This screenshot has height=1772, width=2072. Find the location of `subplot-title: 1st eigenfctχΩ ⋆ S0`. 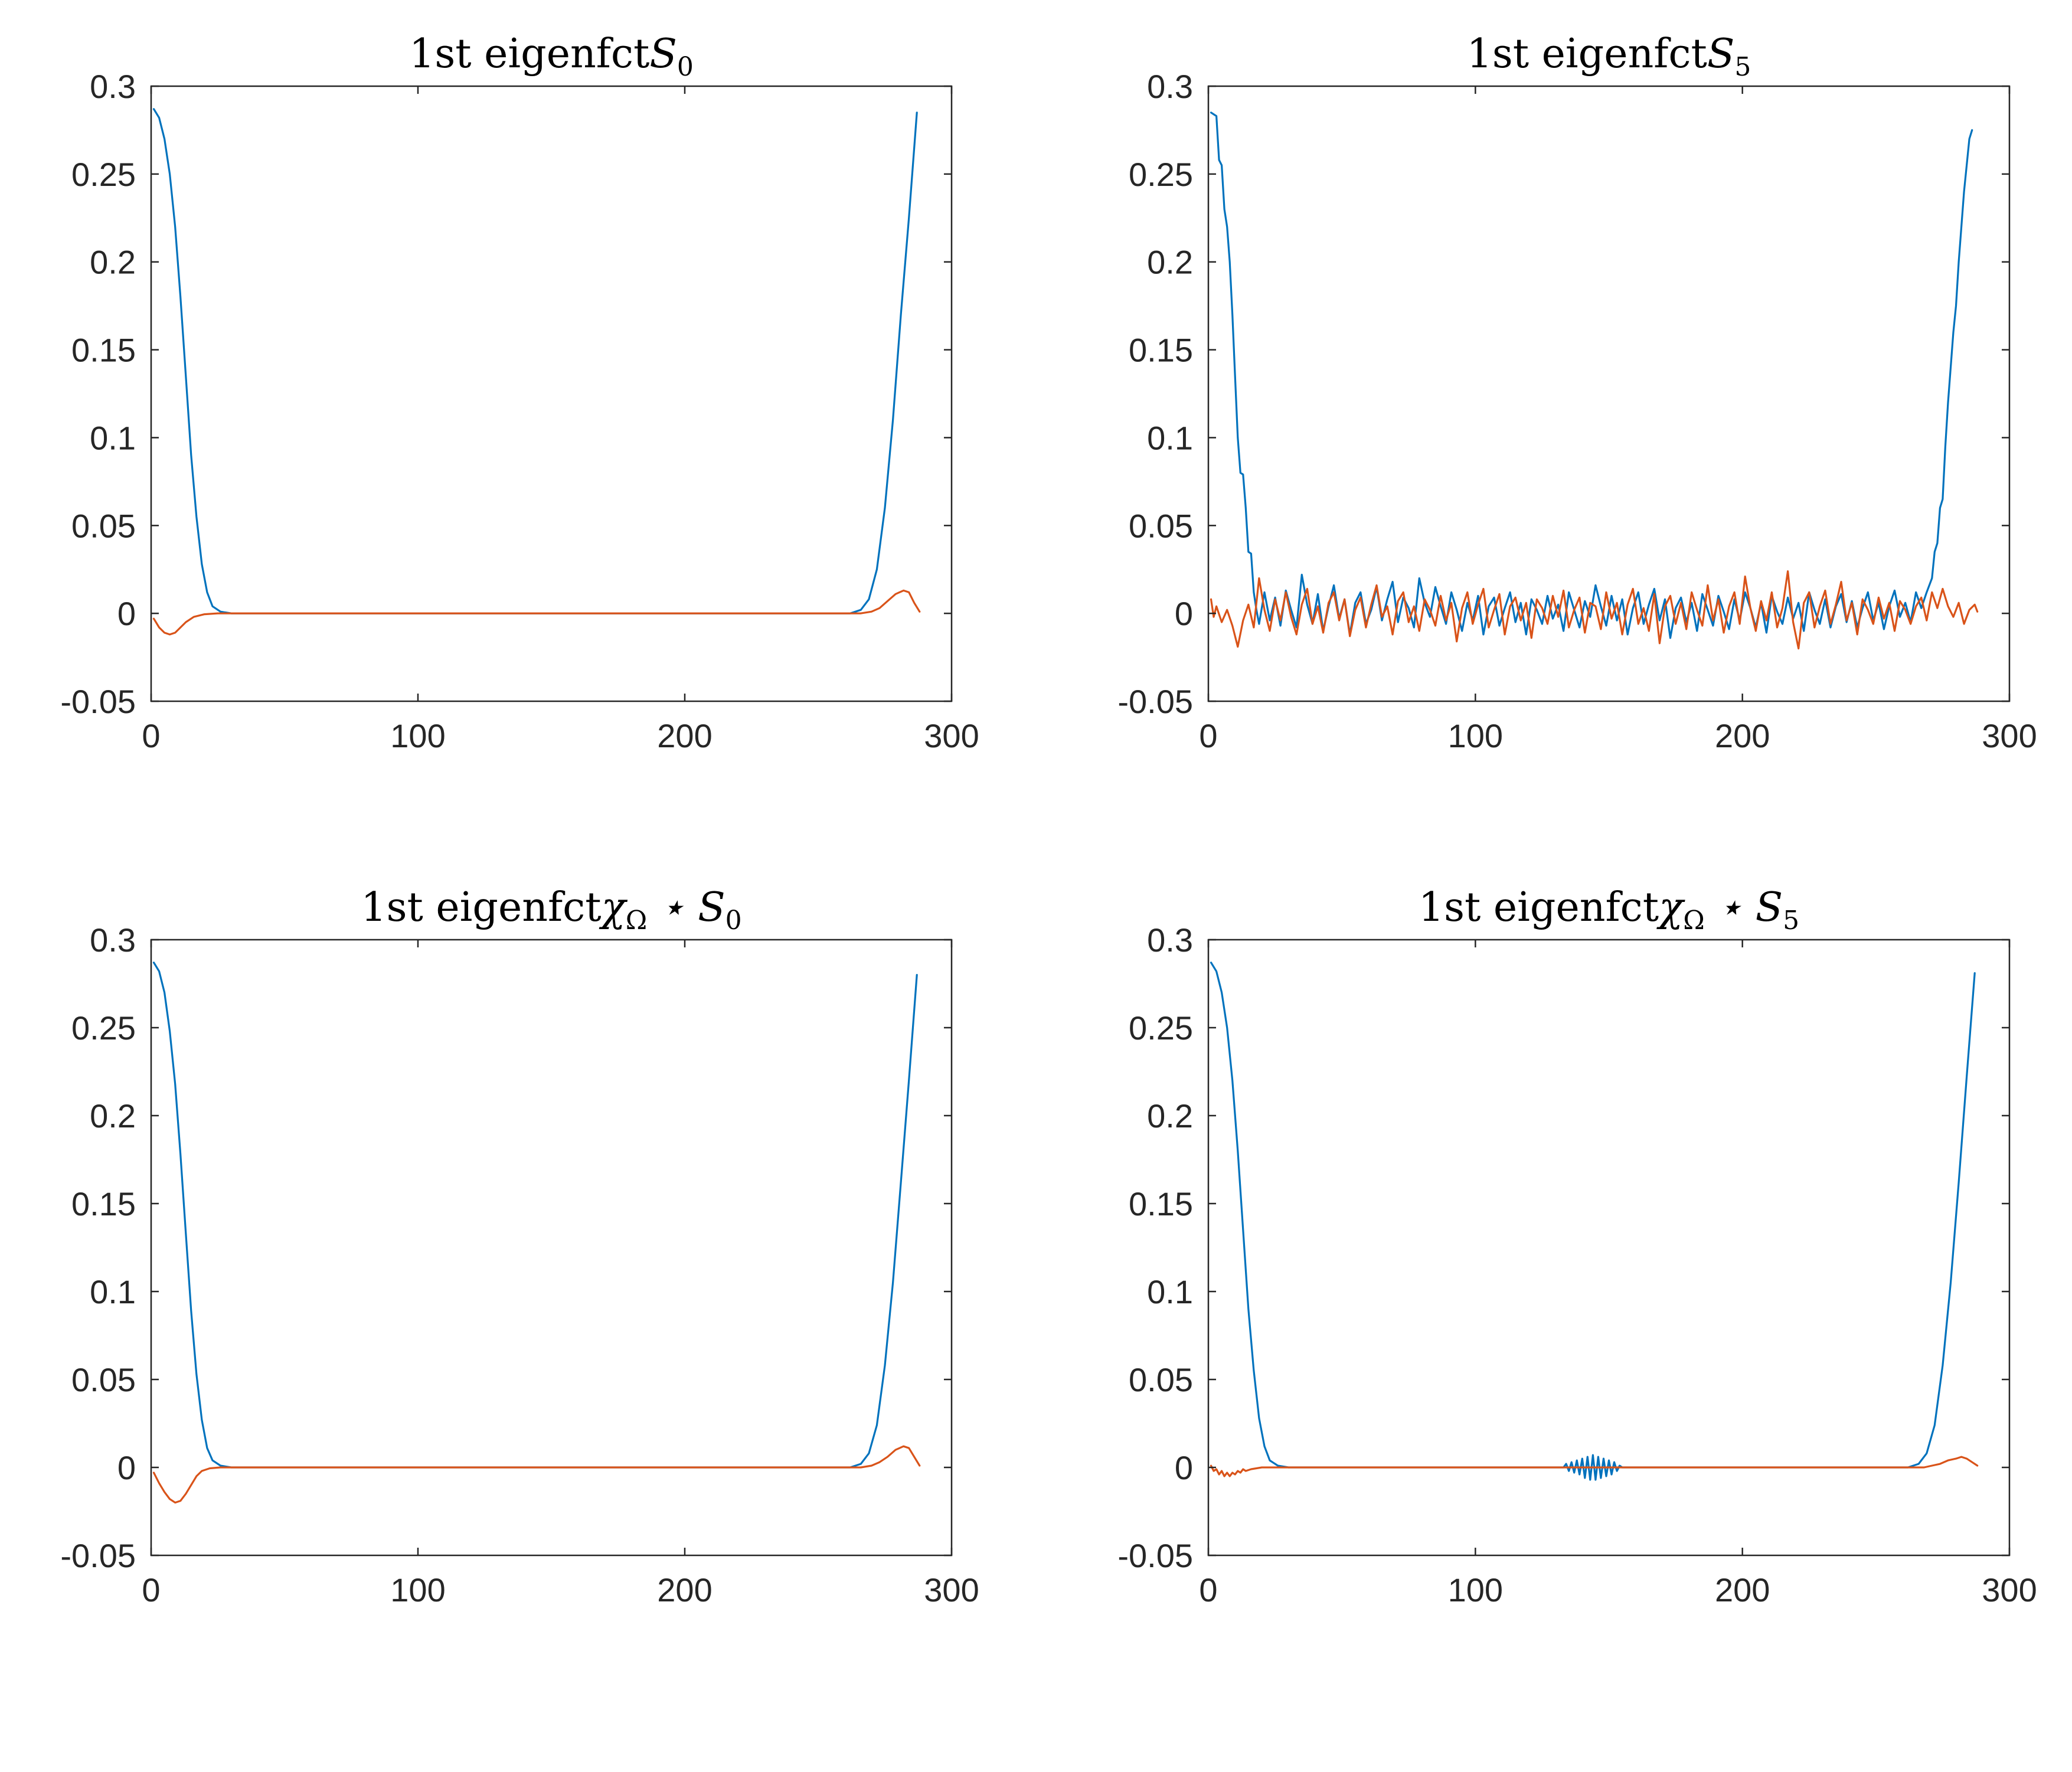

subplot-title: 1st eigenfctχΩ ⋆ S0 is located at coordinates (551, 910).